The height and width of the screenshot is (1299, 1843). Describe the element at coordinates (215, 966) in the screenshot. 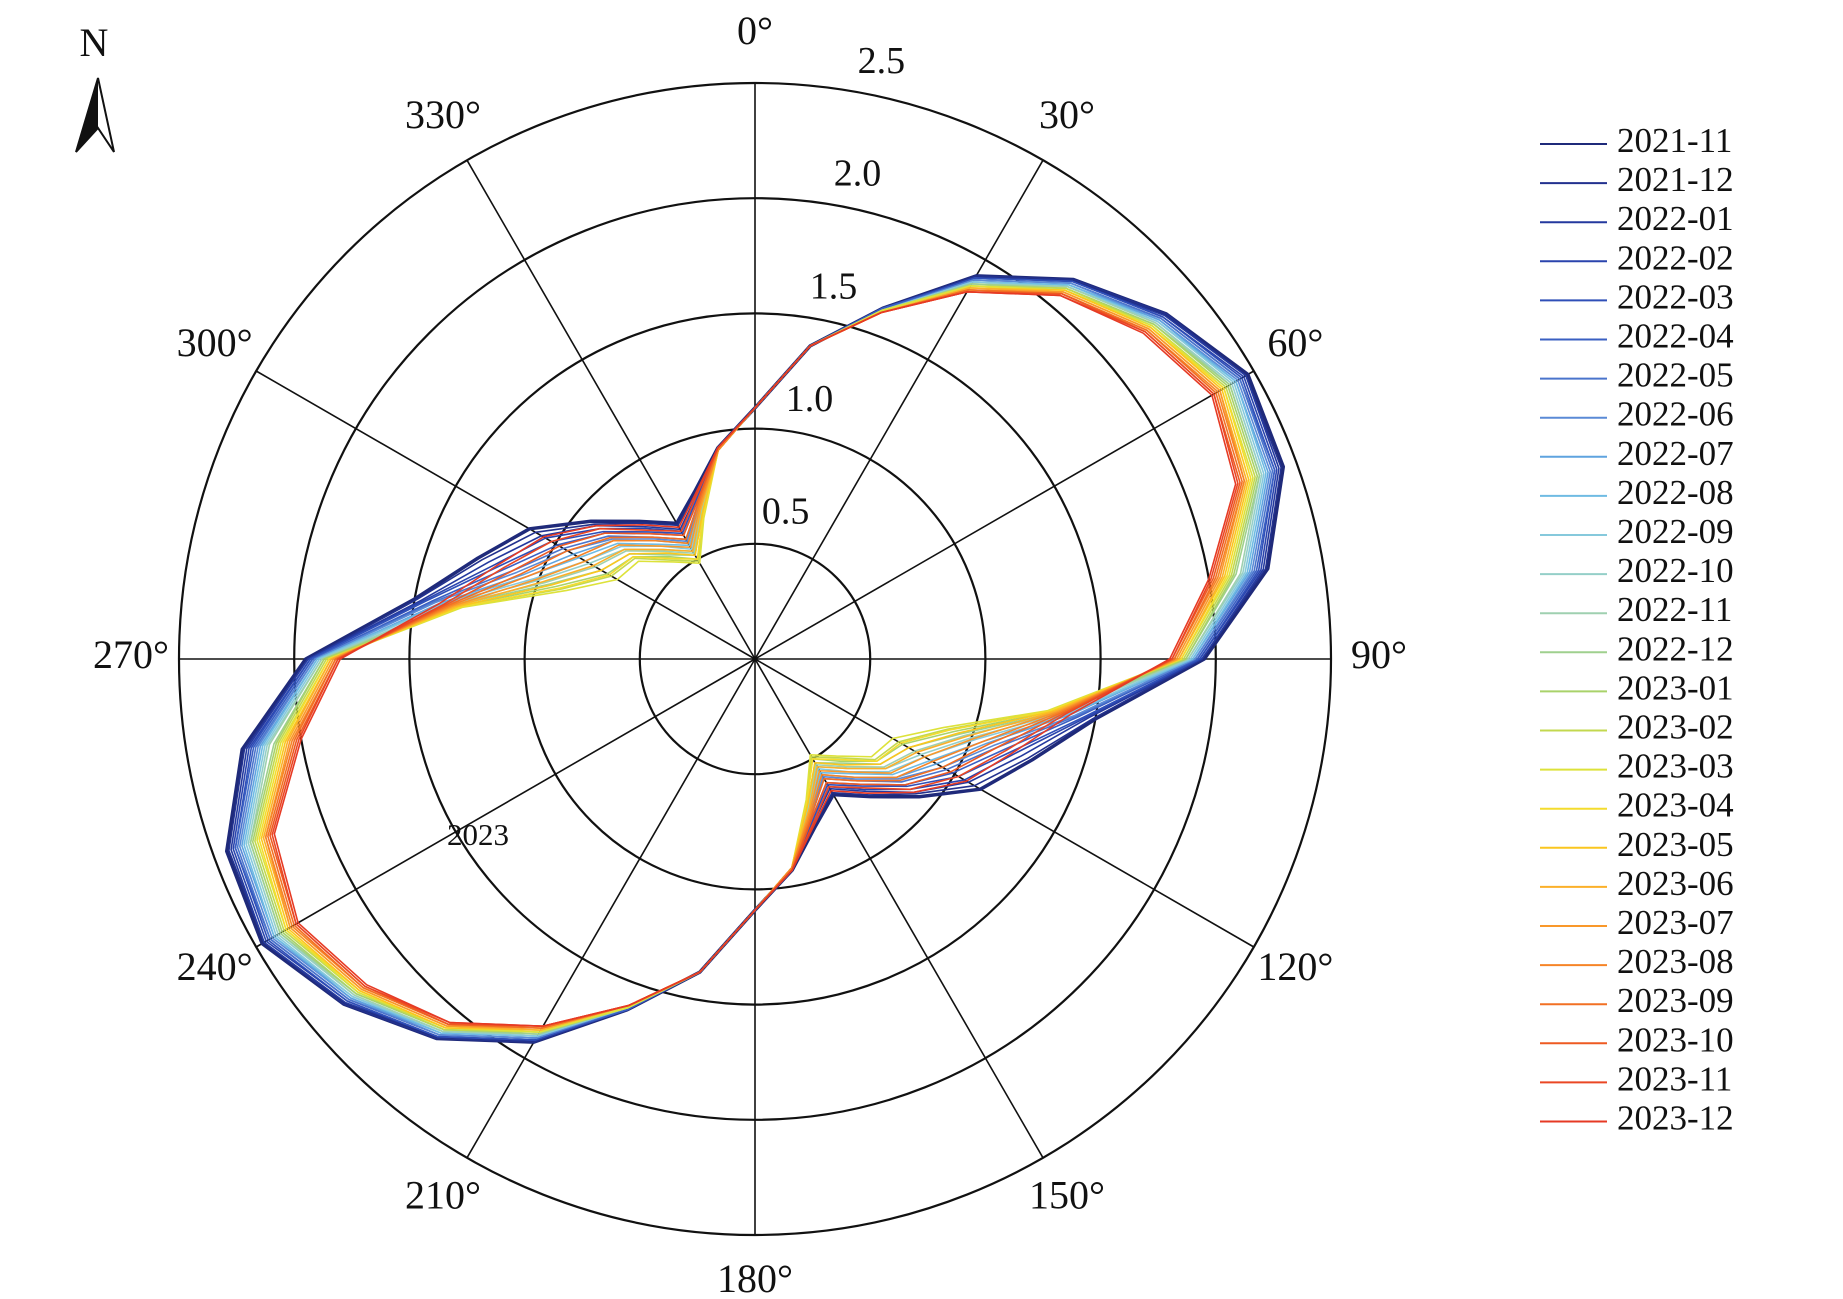

I see `theta-tick-label: 240°` at that location.